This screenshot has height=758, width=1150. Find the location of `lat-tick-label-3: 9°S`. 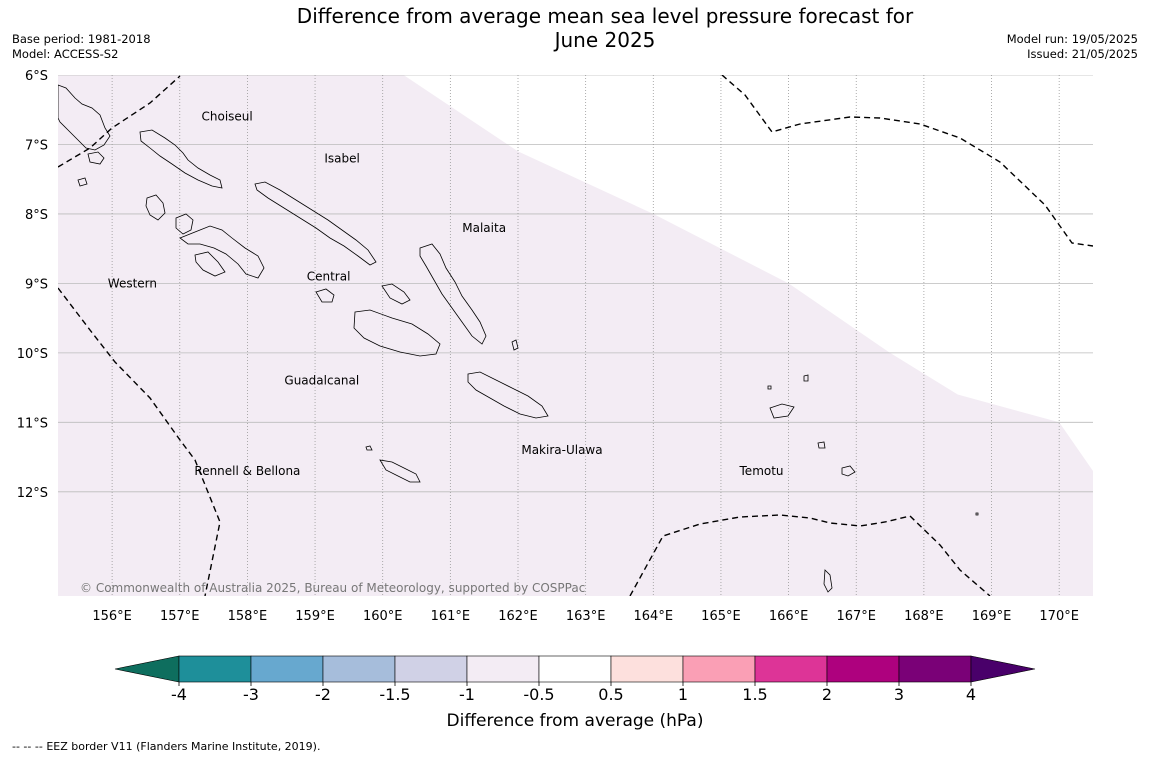

lat-tick-label-3: 9°S is located at coordinates (36, 284).